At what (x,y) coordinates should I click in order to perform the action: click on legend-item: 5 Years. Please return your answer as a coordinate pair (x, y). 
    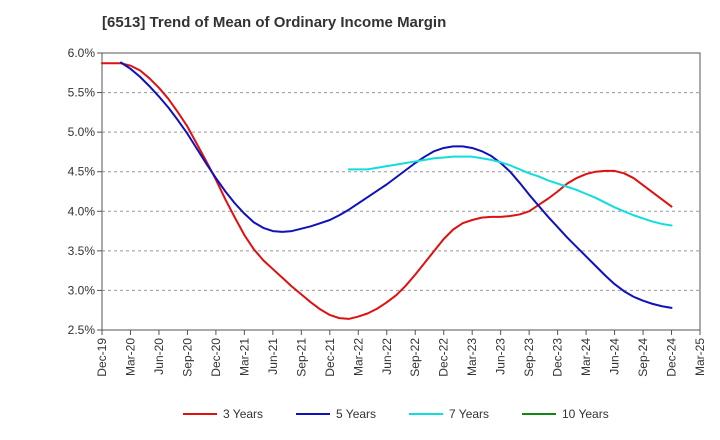
    Looking at the image, I should click on (336, 414).